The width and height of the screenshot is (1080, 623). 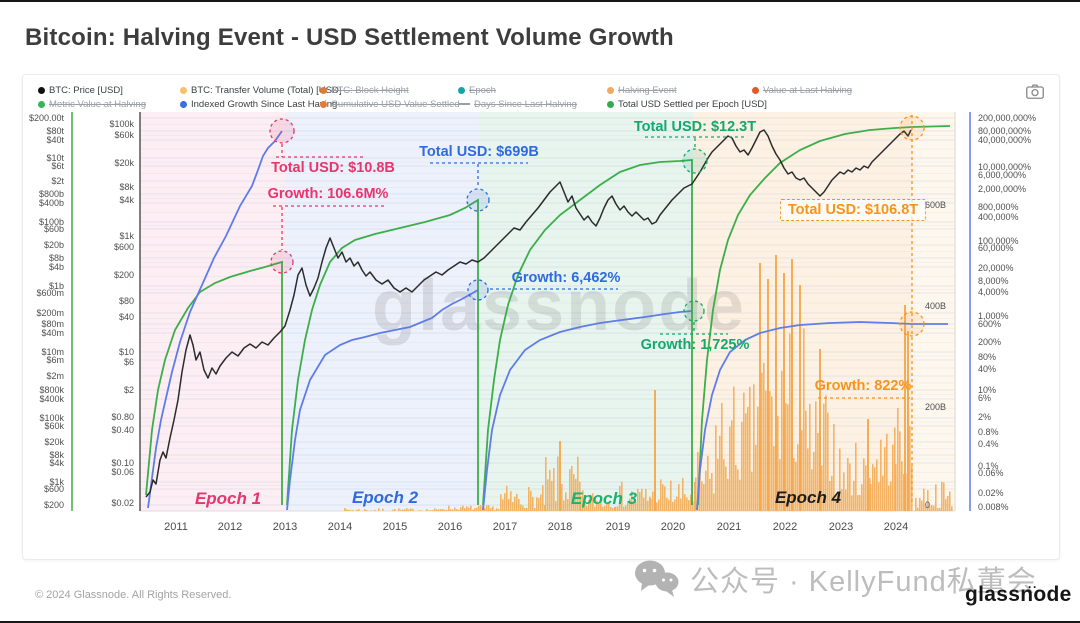 What do you see at coordinates (998, 241) in the screenshot?
I see `right_outer-tick: 100,000%` at bounding box center [998, 241].